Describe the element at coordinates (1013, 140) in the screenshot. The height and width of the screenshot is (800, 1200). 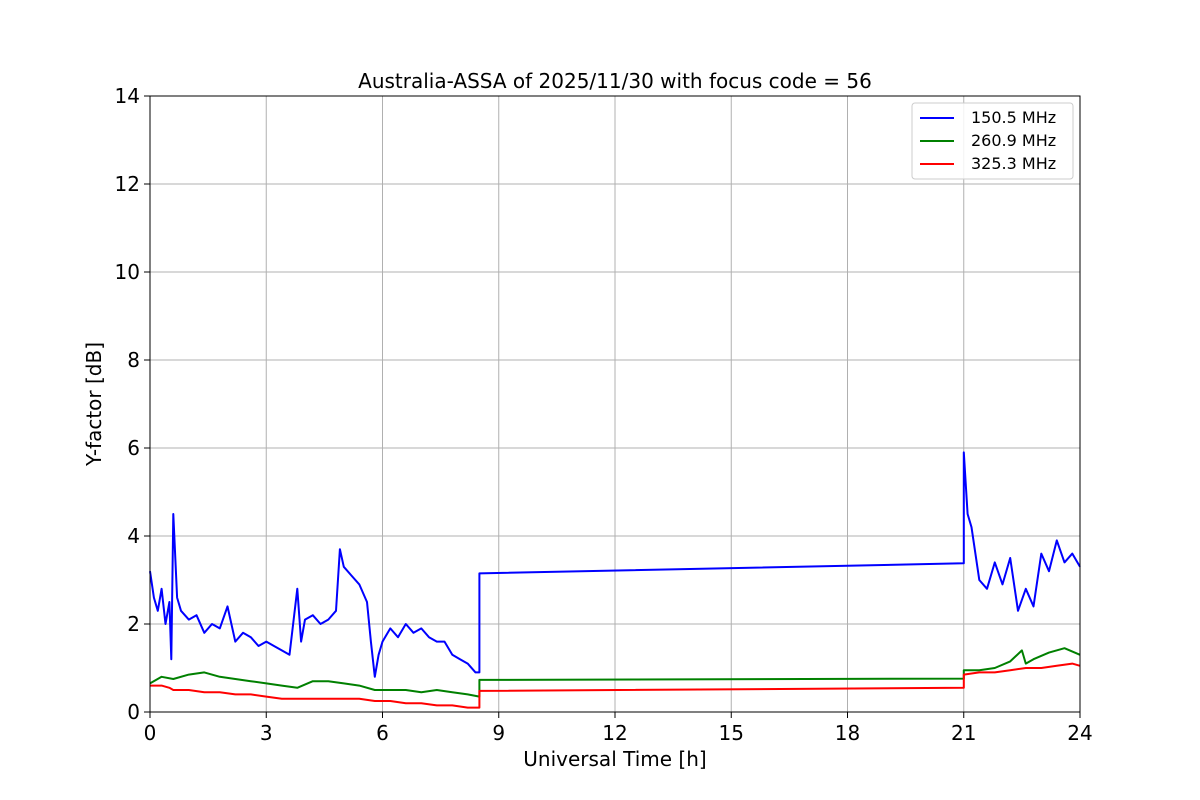
I see `legend-label-260: 260.9 MHz` at that location.